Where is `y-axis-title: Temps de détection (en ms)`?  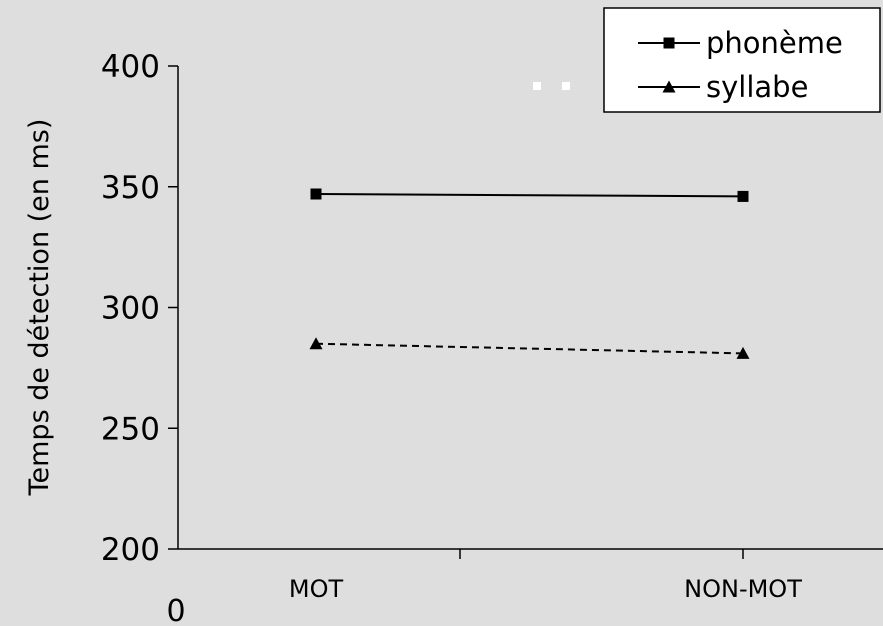 y-axis-title: Temps de détection (en ms) is located at coordinates (39, 308).